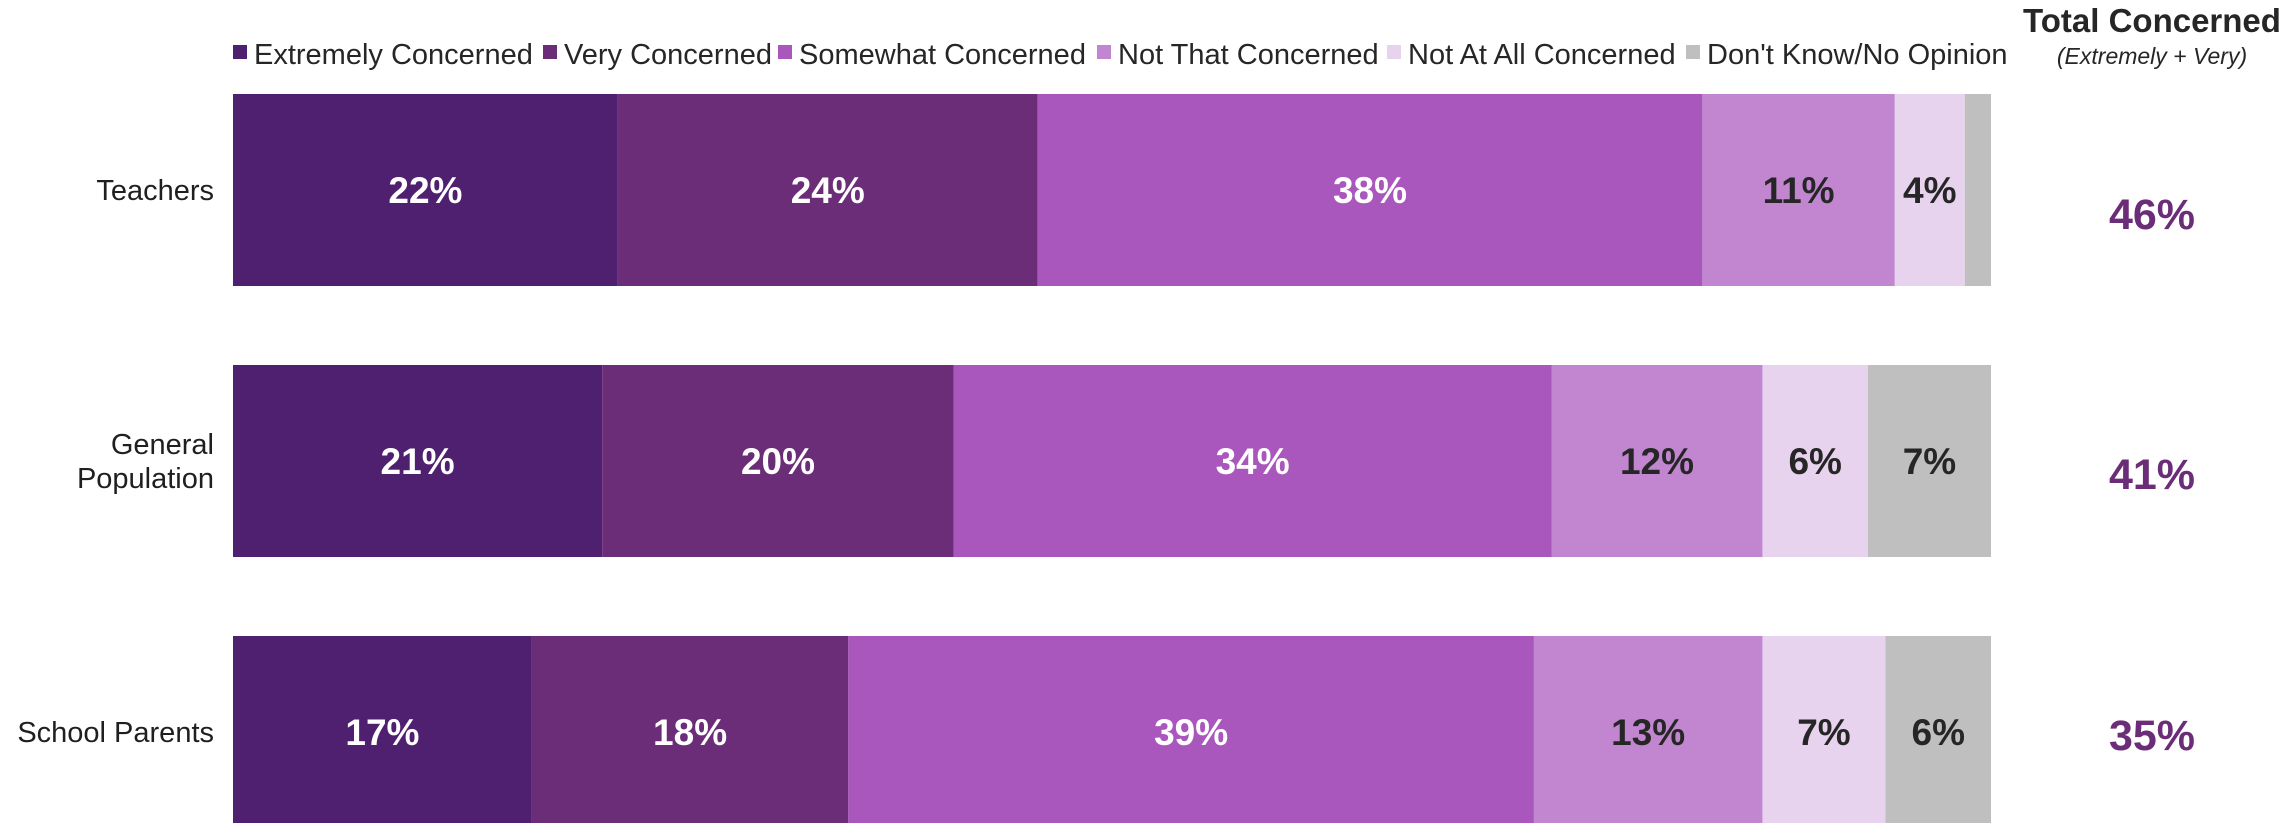  I want to click on data-label: 18%, so click(690, 732).